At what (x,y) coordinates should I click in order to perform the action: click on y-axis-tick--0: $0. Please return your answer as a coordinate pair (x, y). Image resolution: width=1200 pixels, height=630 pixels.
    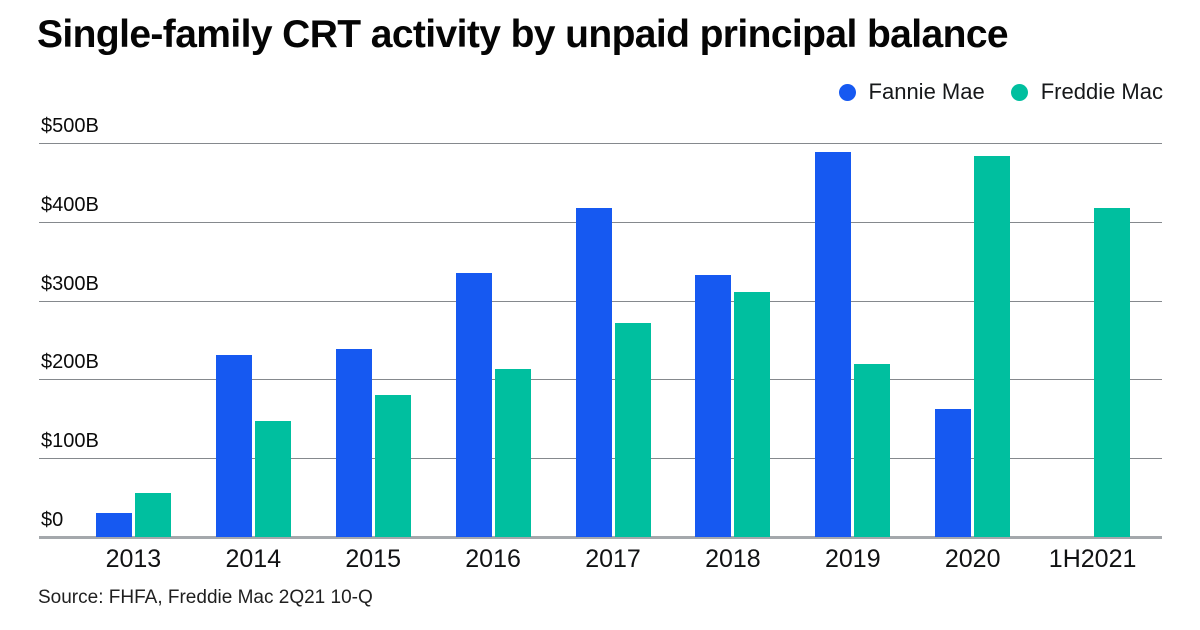
    Looking at the image, I should click on (52, 520).